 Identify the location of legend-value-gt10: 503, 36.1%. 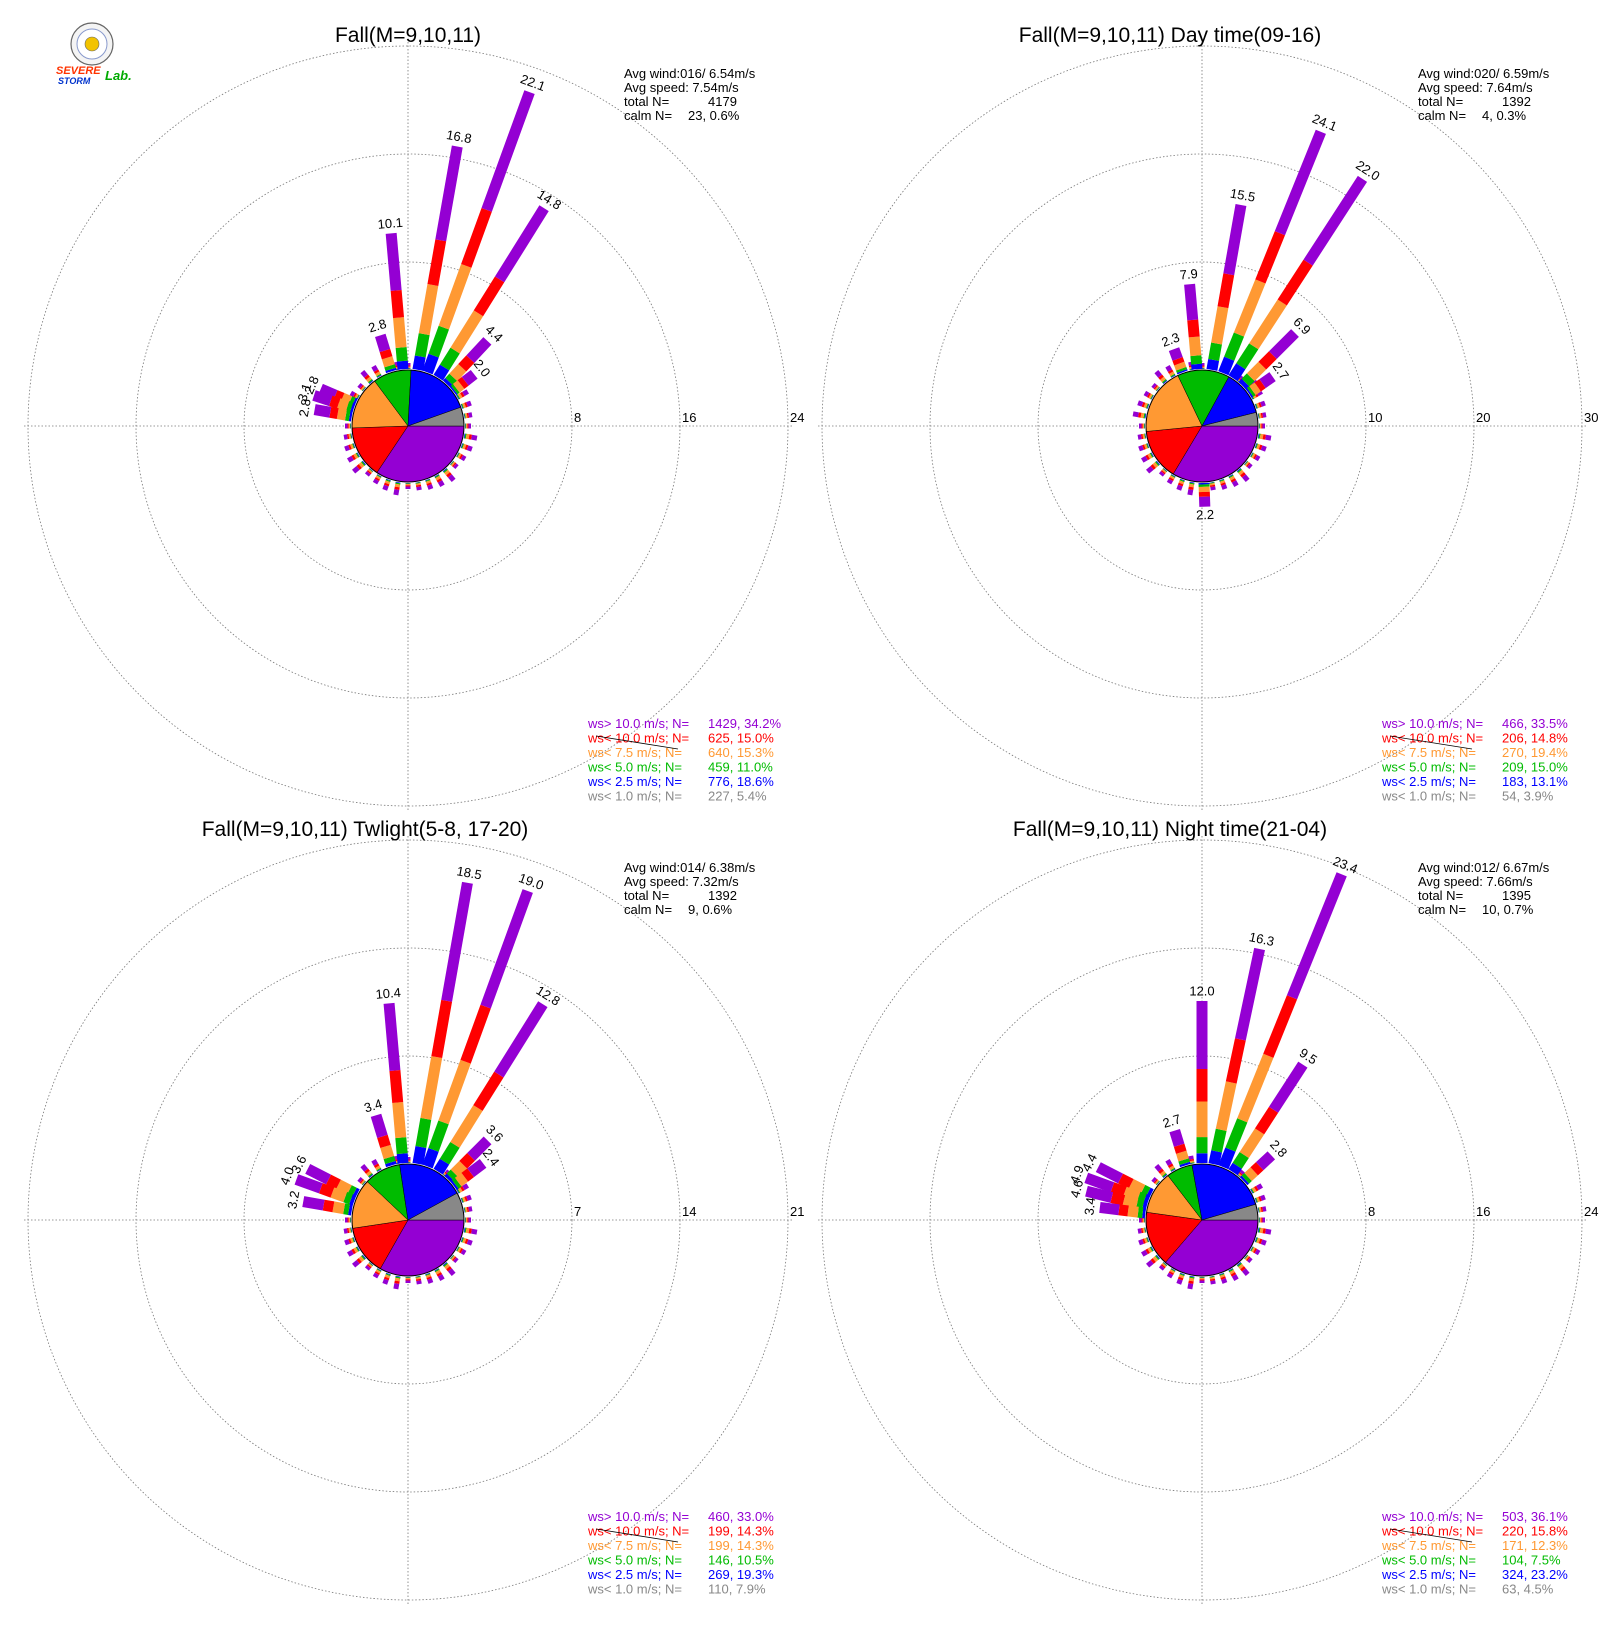
(1535, 1516).